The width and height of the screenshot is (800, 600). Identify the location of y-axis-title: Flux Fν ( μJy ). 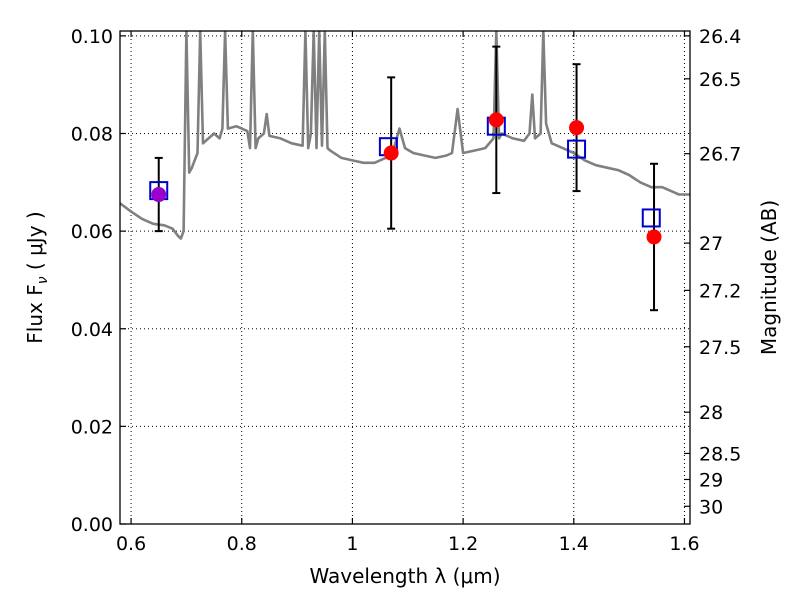
(37, 277).